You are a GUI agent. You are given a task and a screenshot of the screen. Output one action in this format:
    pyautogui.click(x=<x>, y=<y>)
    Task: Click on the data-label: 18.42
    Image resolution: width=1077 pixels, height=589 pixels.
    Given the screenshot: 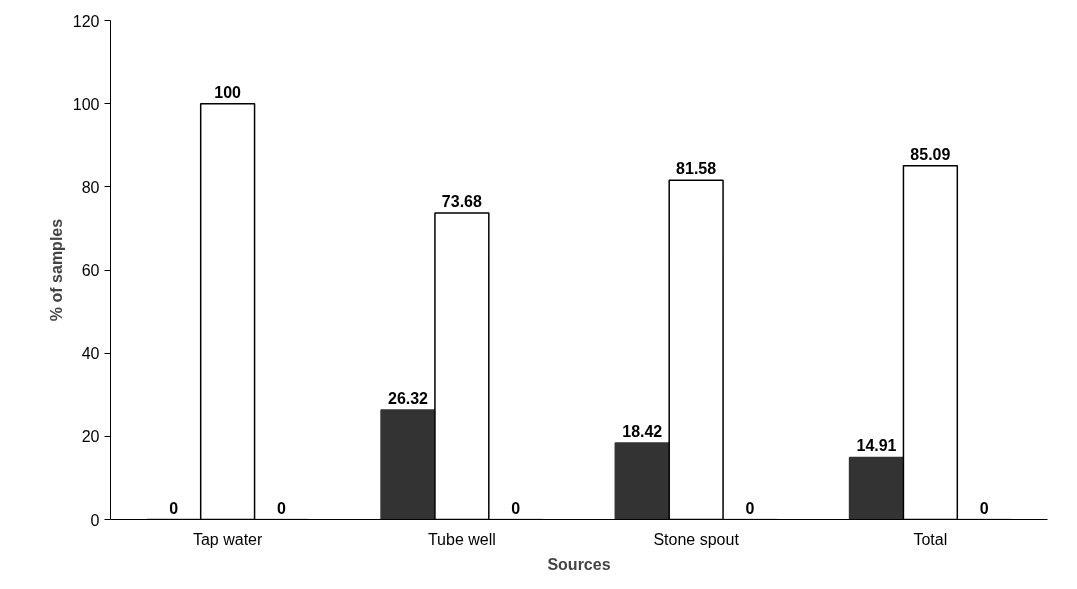 What is the action you would take?
    pyautogui.click(x=642, y=431)
    